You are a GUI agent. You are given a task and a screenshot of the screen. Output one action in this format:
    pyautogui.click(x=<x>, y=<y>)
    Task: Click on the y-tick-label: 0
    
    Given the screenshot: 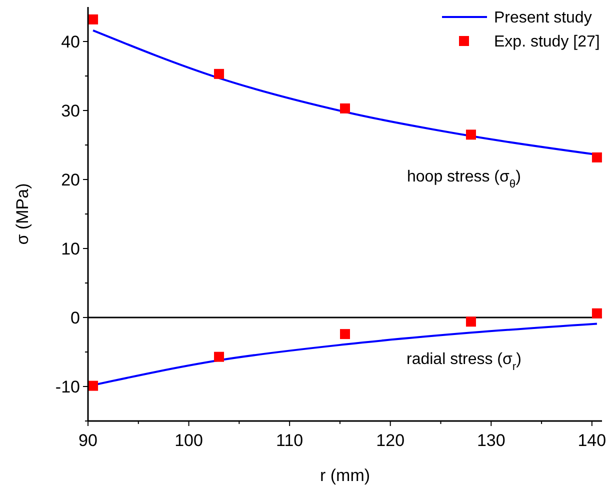 What is the action you would take?
    pyautogui.click(x=75, y=318)
    